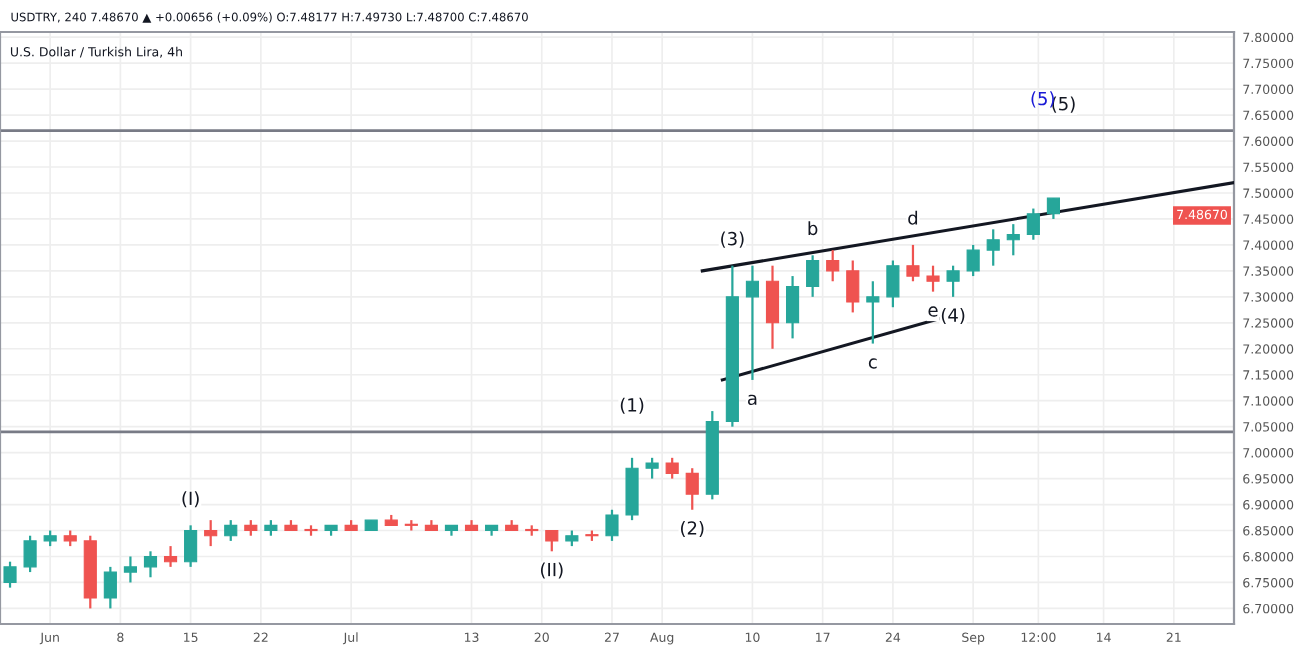 The image size is (1308, 656). Describe the element at coordinates (692, 528) in the screenshot. I see `annotation: (2)` at that location.